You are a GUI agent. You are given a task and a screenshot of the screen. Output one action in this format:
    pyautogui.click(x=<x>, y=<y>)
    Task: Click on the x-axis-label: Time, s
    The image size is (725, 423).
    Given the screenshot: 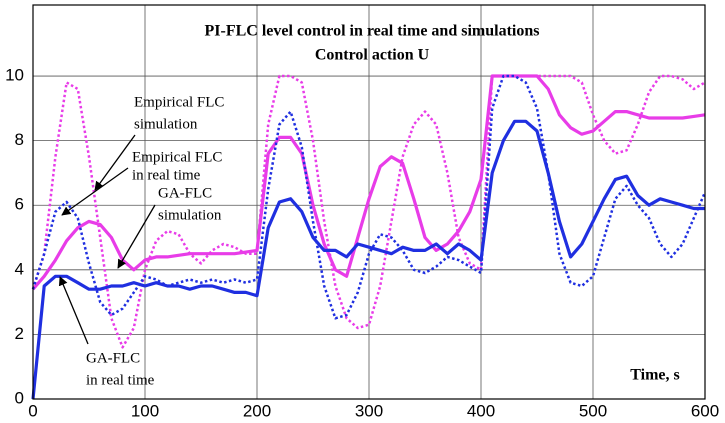 What is the action you would take?
    pyautogui.click(x=654, y=375)
    